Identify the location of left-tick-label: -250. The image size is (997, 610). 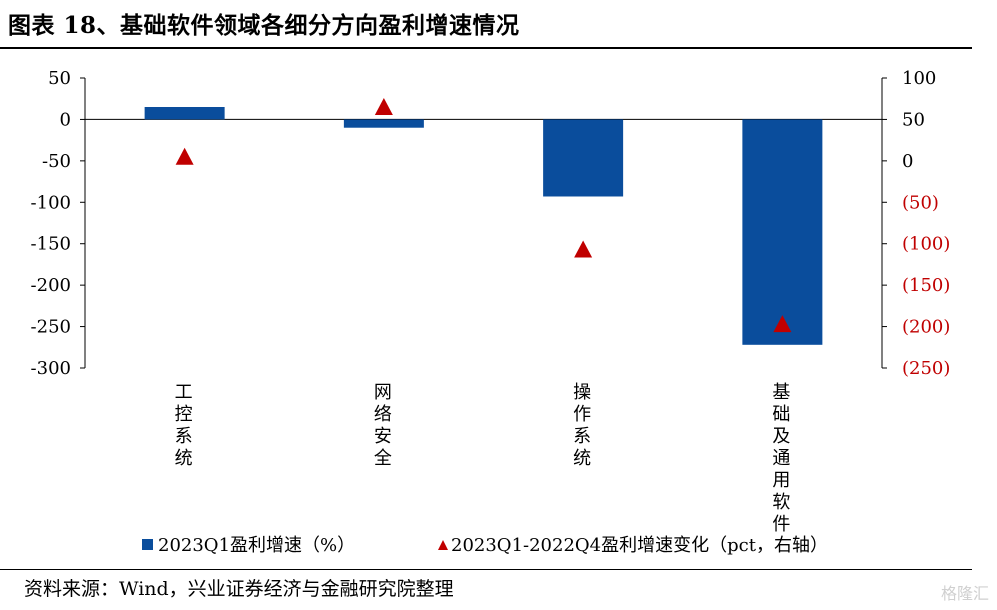
(51, 327).